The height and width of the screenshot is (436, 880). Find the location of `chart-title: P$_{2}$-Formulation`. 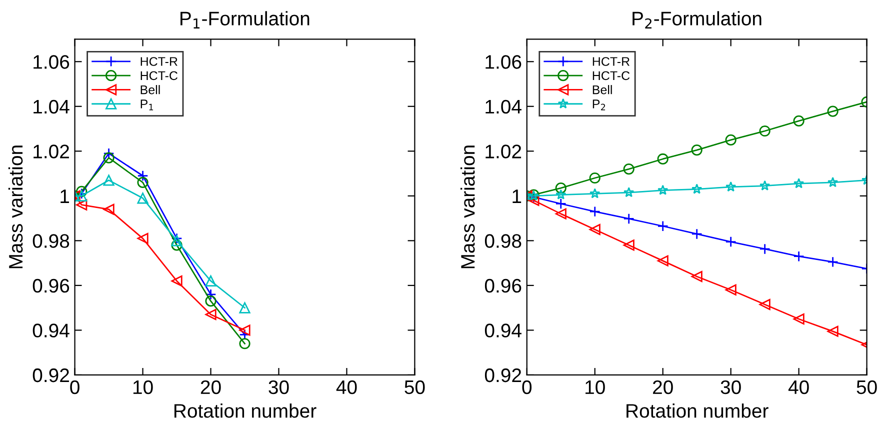

chart-title: P$_{2}$-Formulation is located at coordinates (697, 19).